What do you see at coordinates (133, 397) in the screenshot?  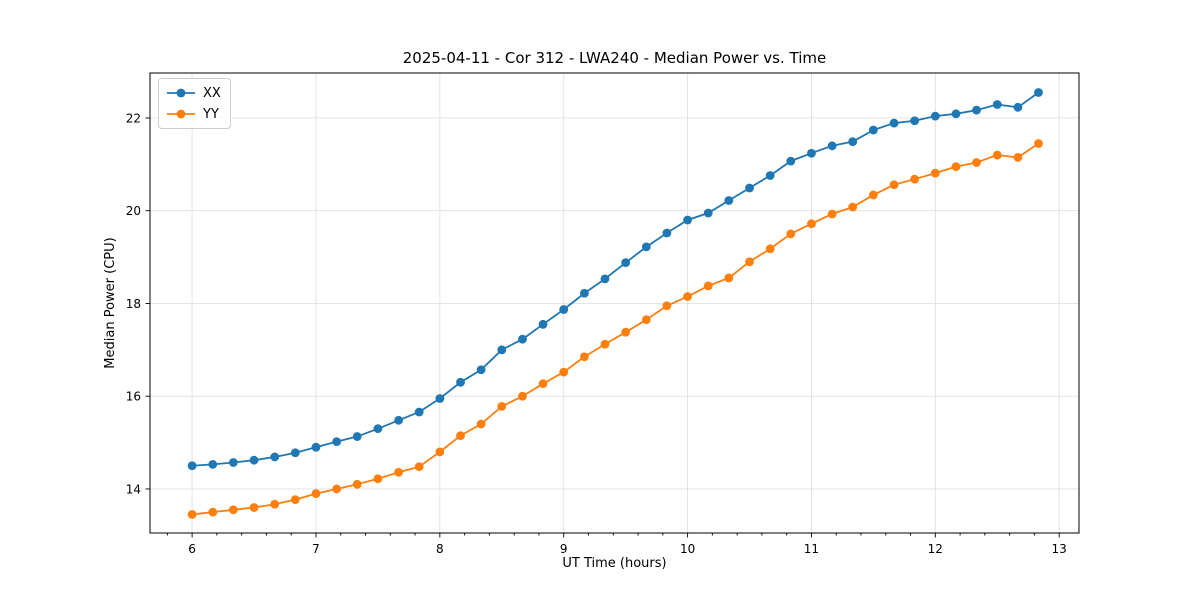 I see `y-tick-label: 16` at bounding box center [133, 397].